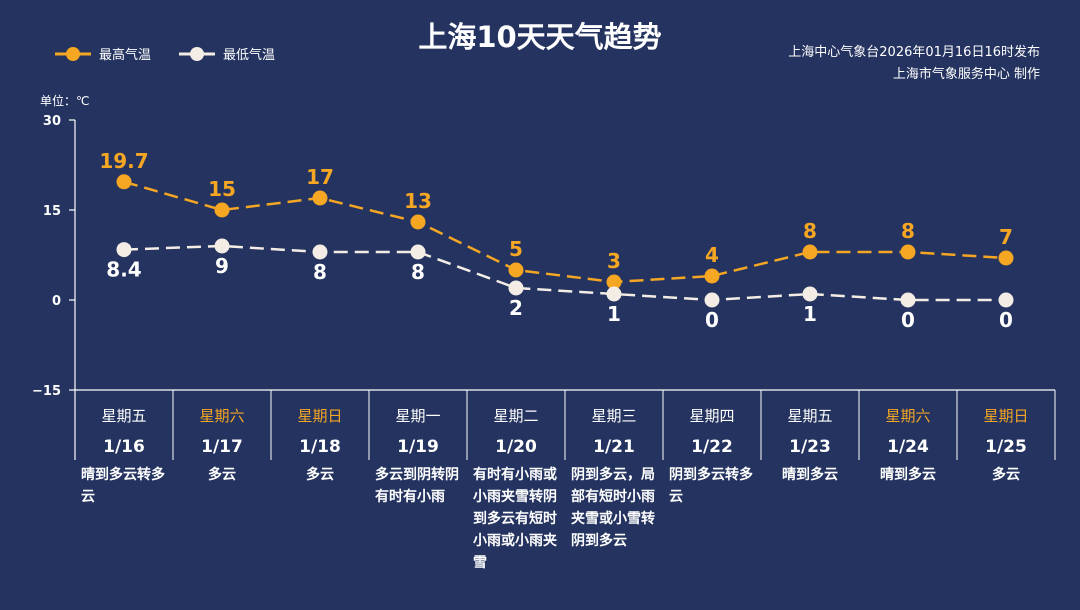 This screenshot has height=610, width=1080. What do you see at coordinates (197, 53) in the screenshot?
I see `legend-low-marker` at bounding box center [197, 53].